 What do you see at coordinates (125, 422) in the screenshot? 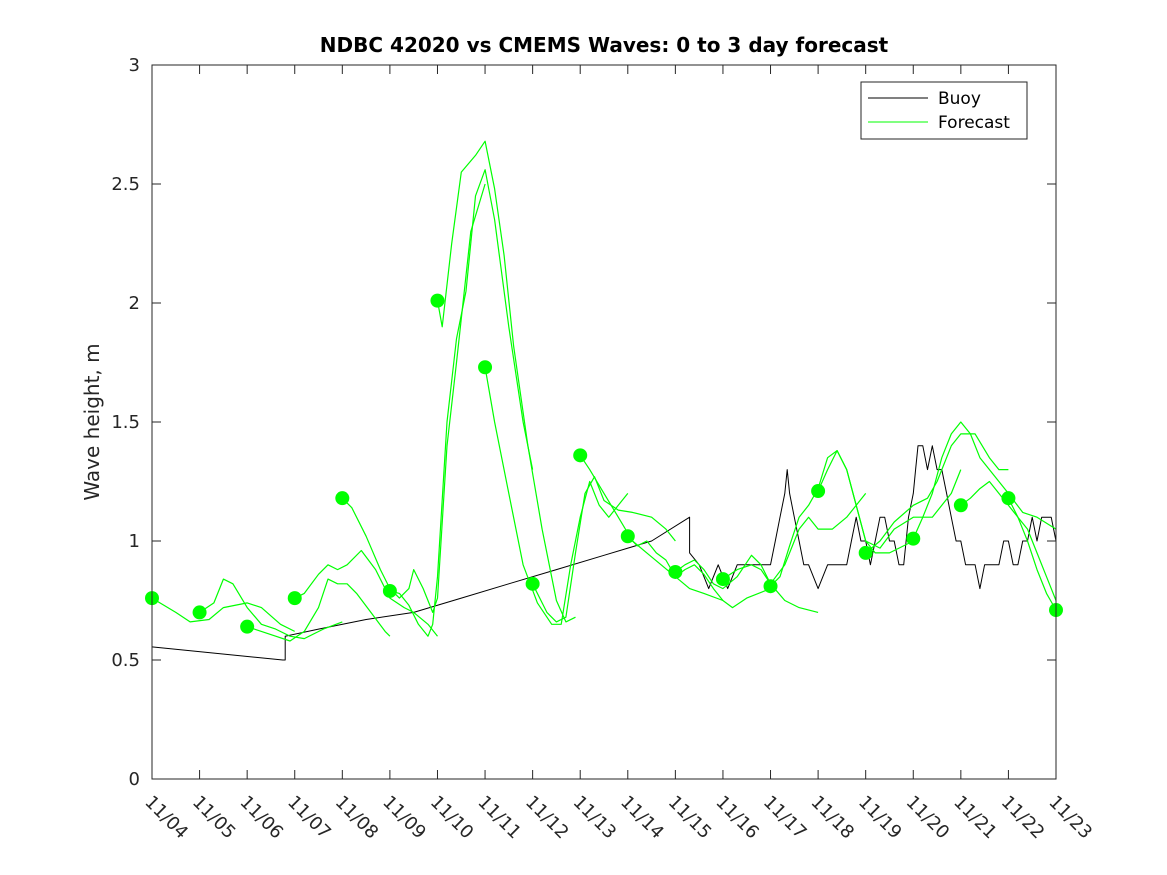
I see `y-tick-label: 1.5` at bounding box center [125, 422].